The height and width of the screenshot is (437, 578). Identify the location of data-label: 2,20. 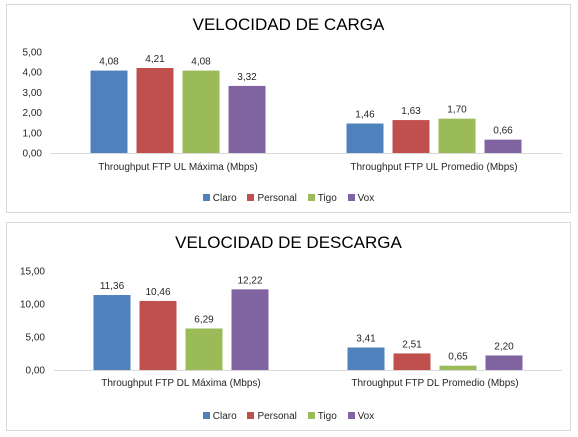
(504, 346).